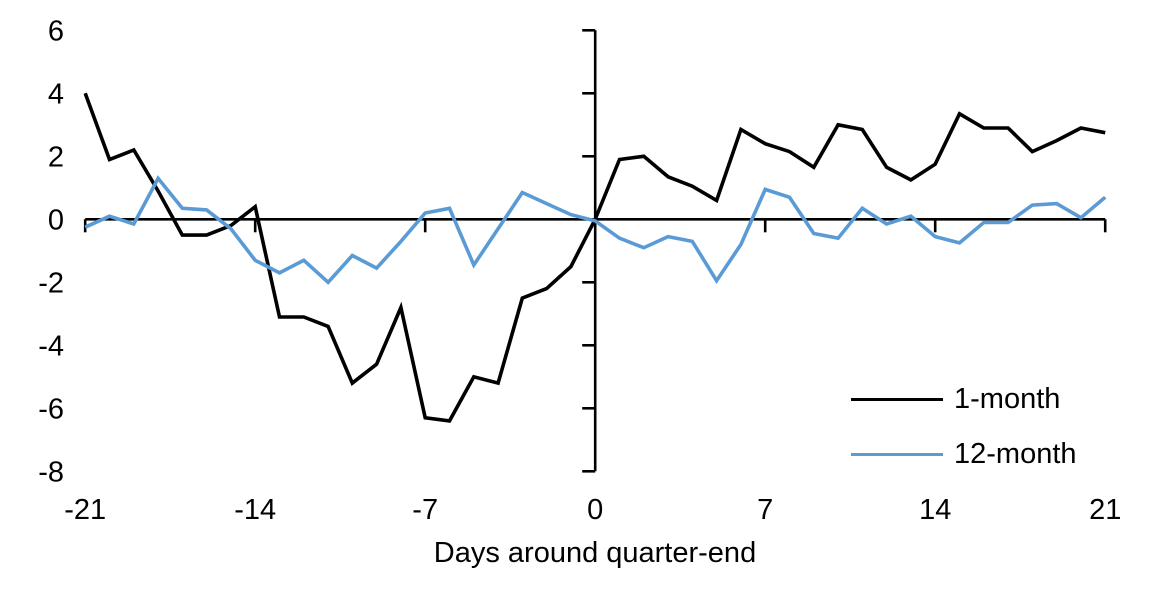 The height and width of the screenshot is (589, 1152). What do you see at coordinates (51, 346) in the screenshot?
I see `y-tick-label: -4` at bounding box center [51, 346].